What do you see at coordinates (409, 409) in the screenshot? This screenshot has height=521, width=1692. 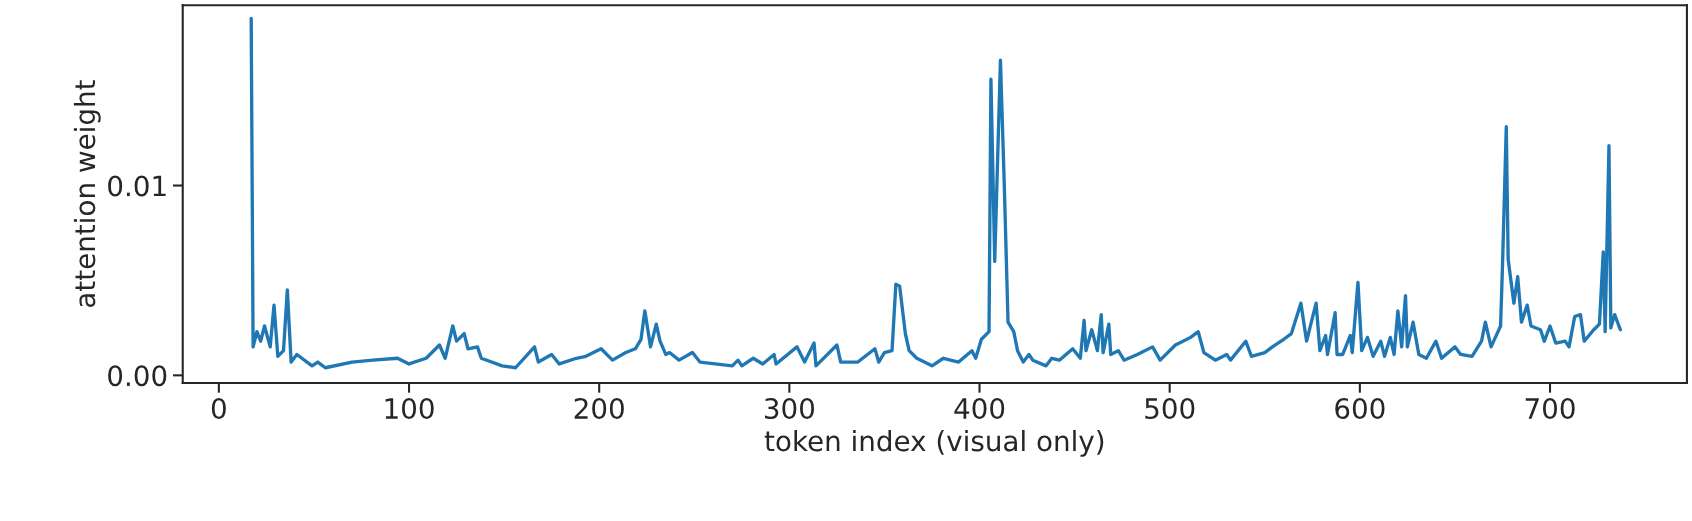 I see `x-tick-label: 100` at bounding box center [409, 409].